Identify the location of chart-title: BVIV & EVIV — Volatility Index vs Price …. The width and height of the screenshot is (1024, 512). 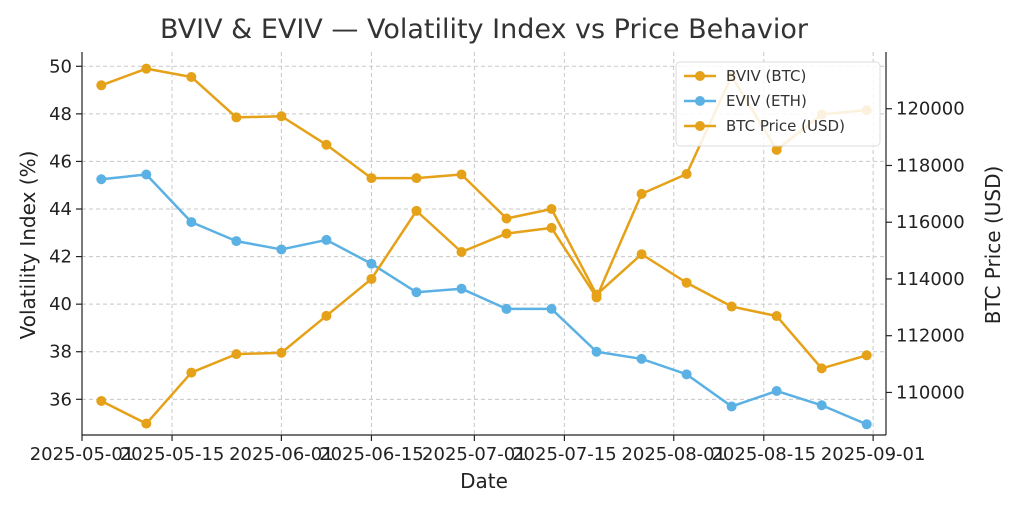
(484, 29).